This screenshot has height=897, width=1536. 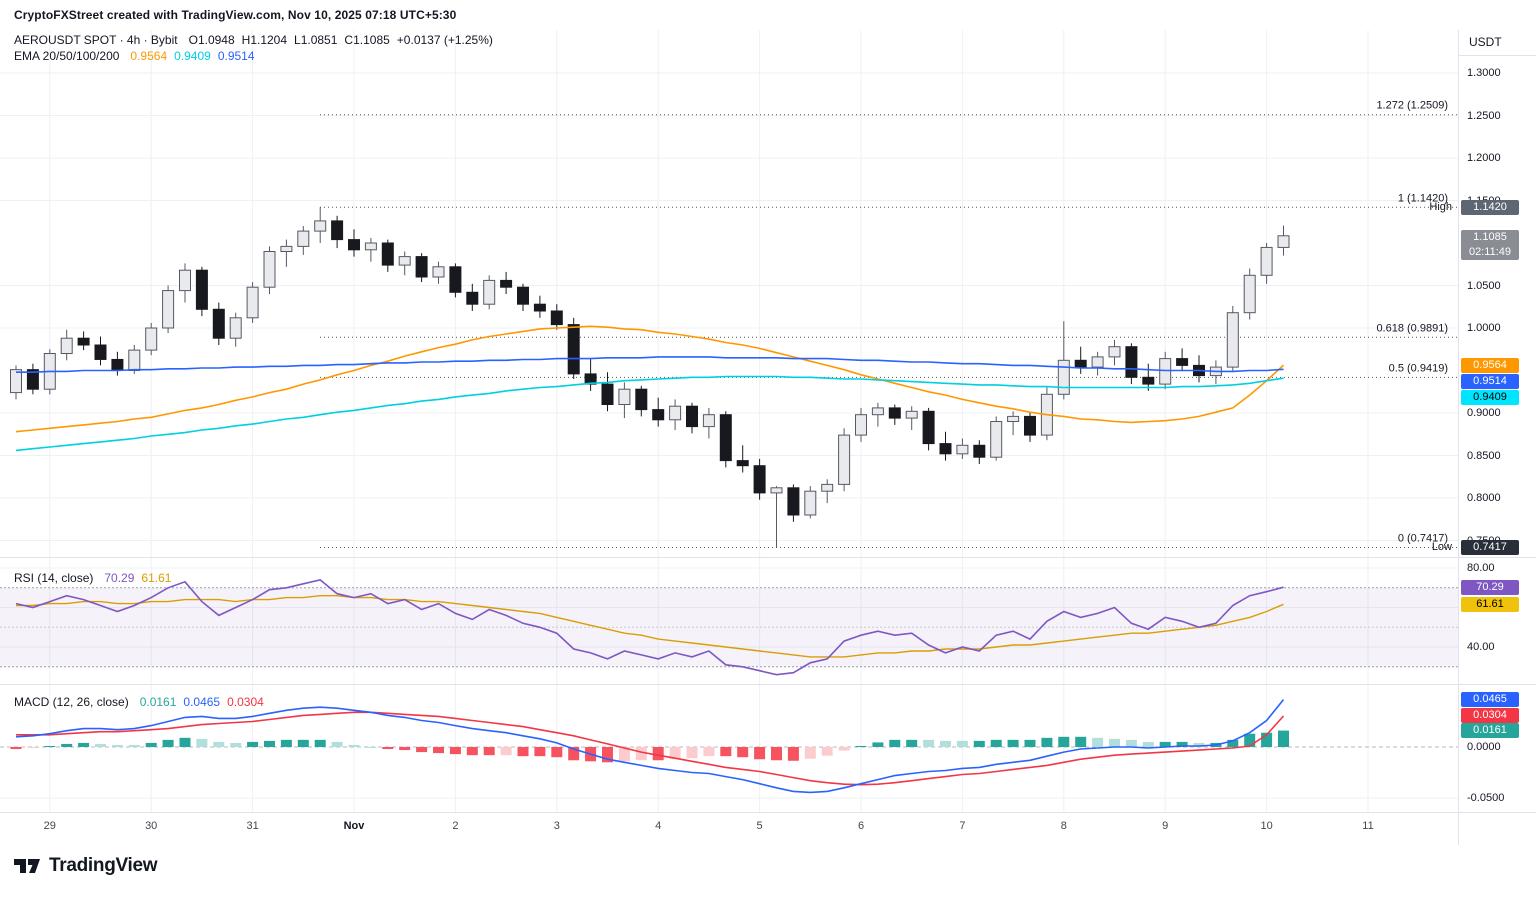 I want to click on rsi-ma-value: 61.61, so click(x=156, y=578).